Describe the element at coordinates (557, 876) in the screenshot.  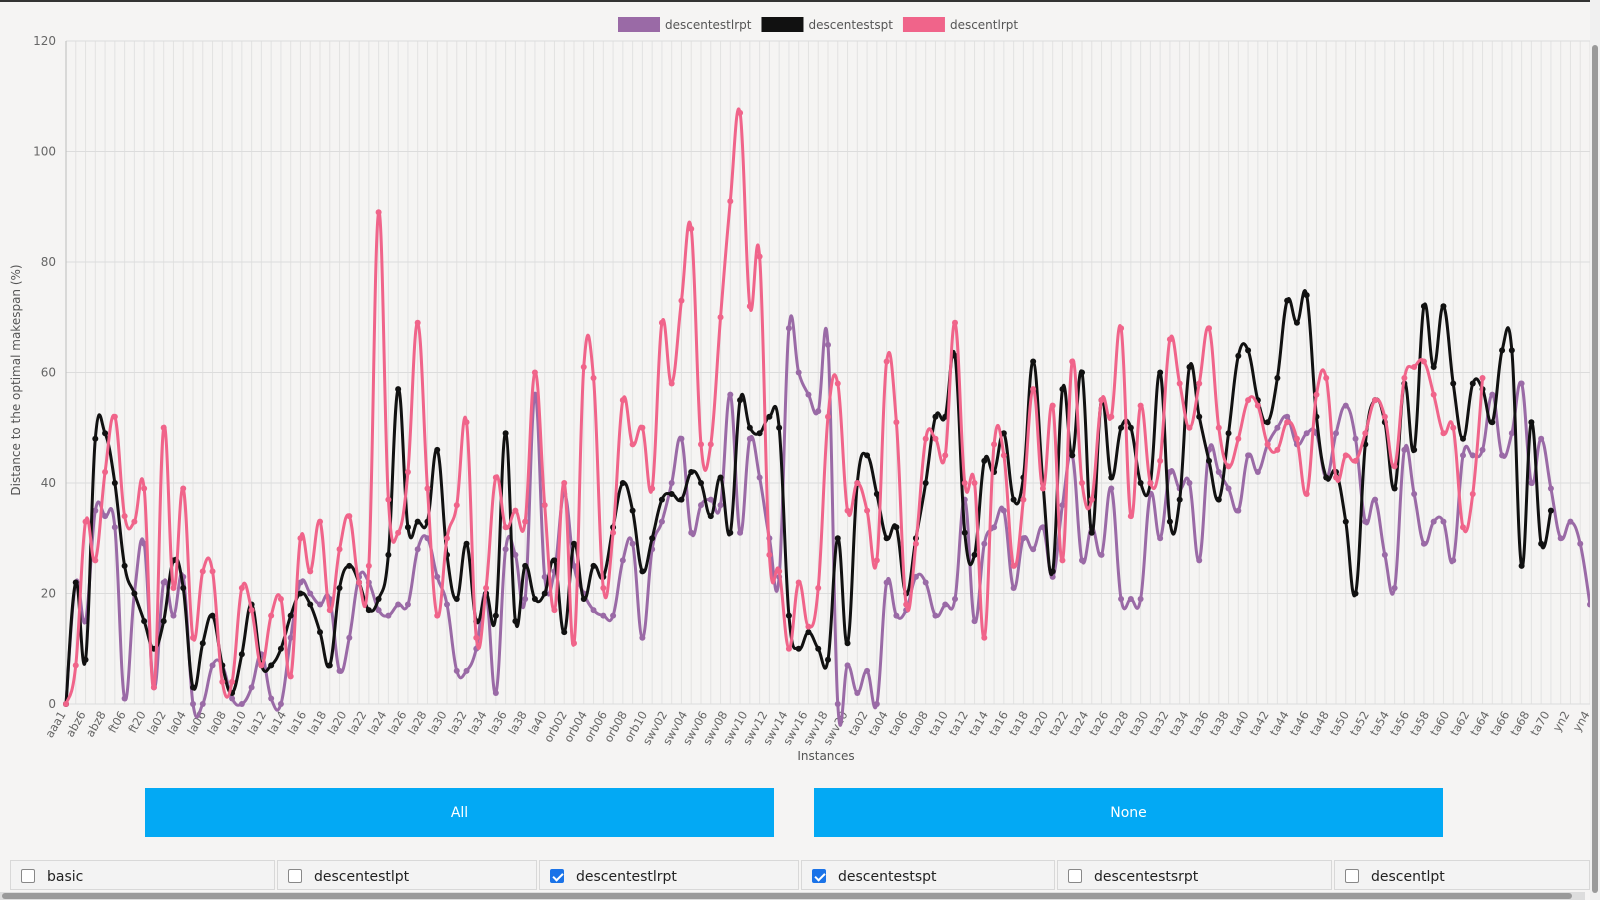
I see `checkbox-descentestlrpt-box` at that location.